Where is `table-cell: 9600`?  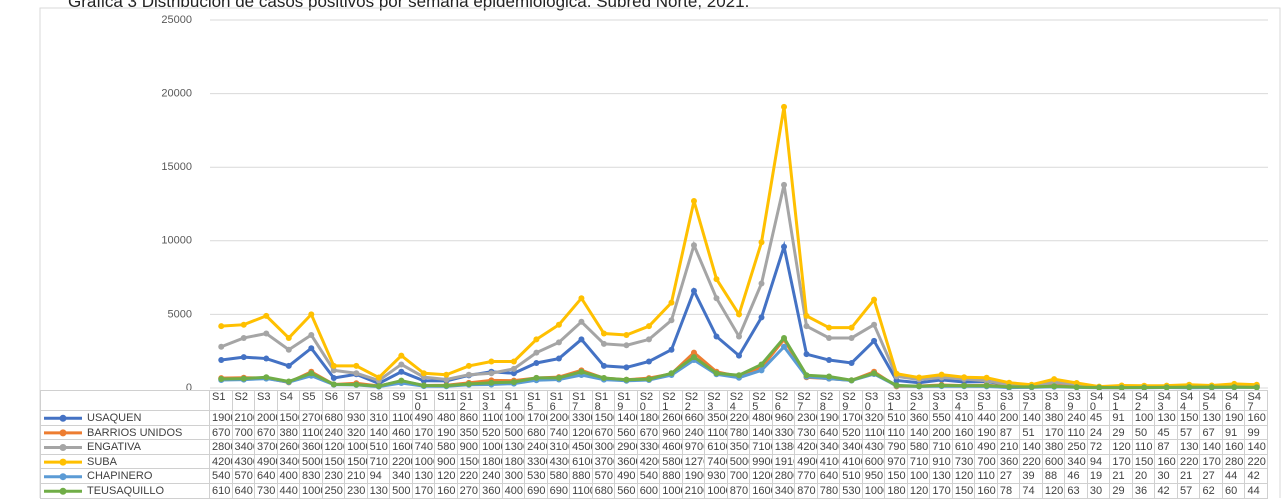
table-cell: 9600 is located at coordinates (784, 418).